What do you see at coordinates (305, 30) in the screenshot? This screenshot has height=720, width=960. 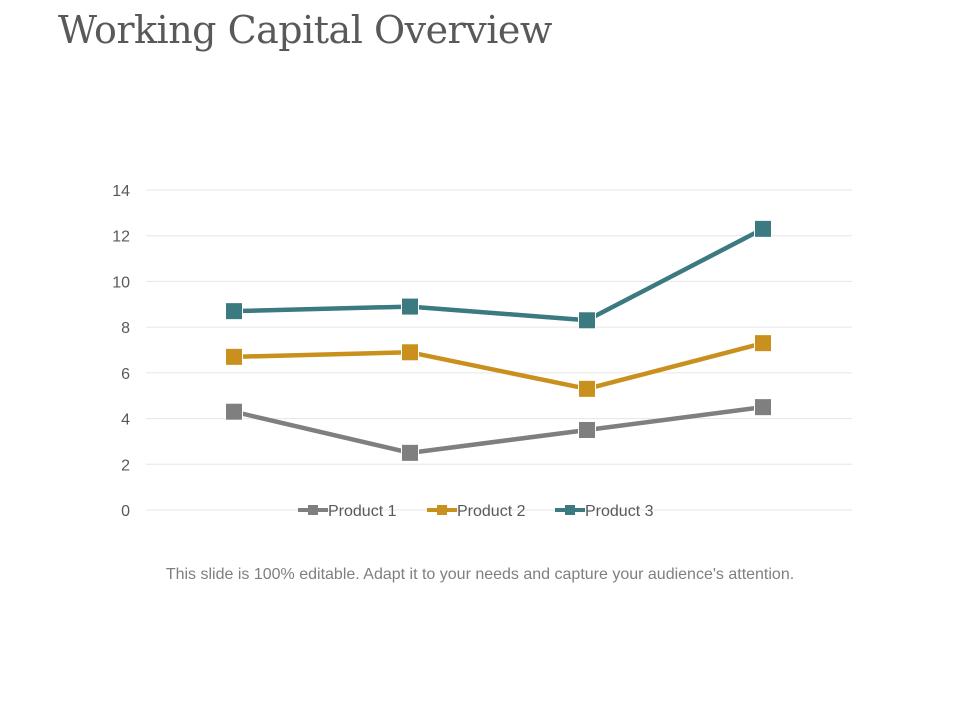 I see `page-title: Working Capital Overview` at bounding box center [305, 30].